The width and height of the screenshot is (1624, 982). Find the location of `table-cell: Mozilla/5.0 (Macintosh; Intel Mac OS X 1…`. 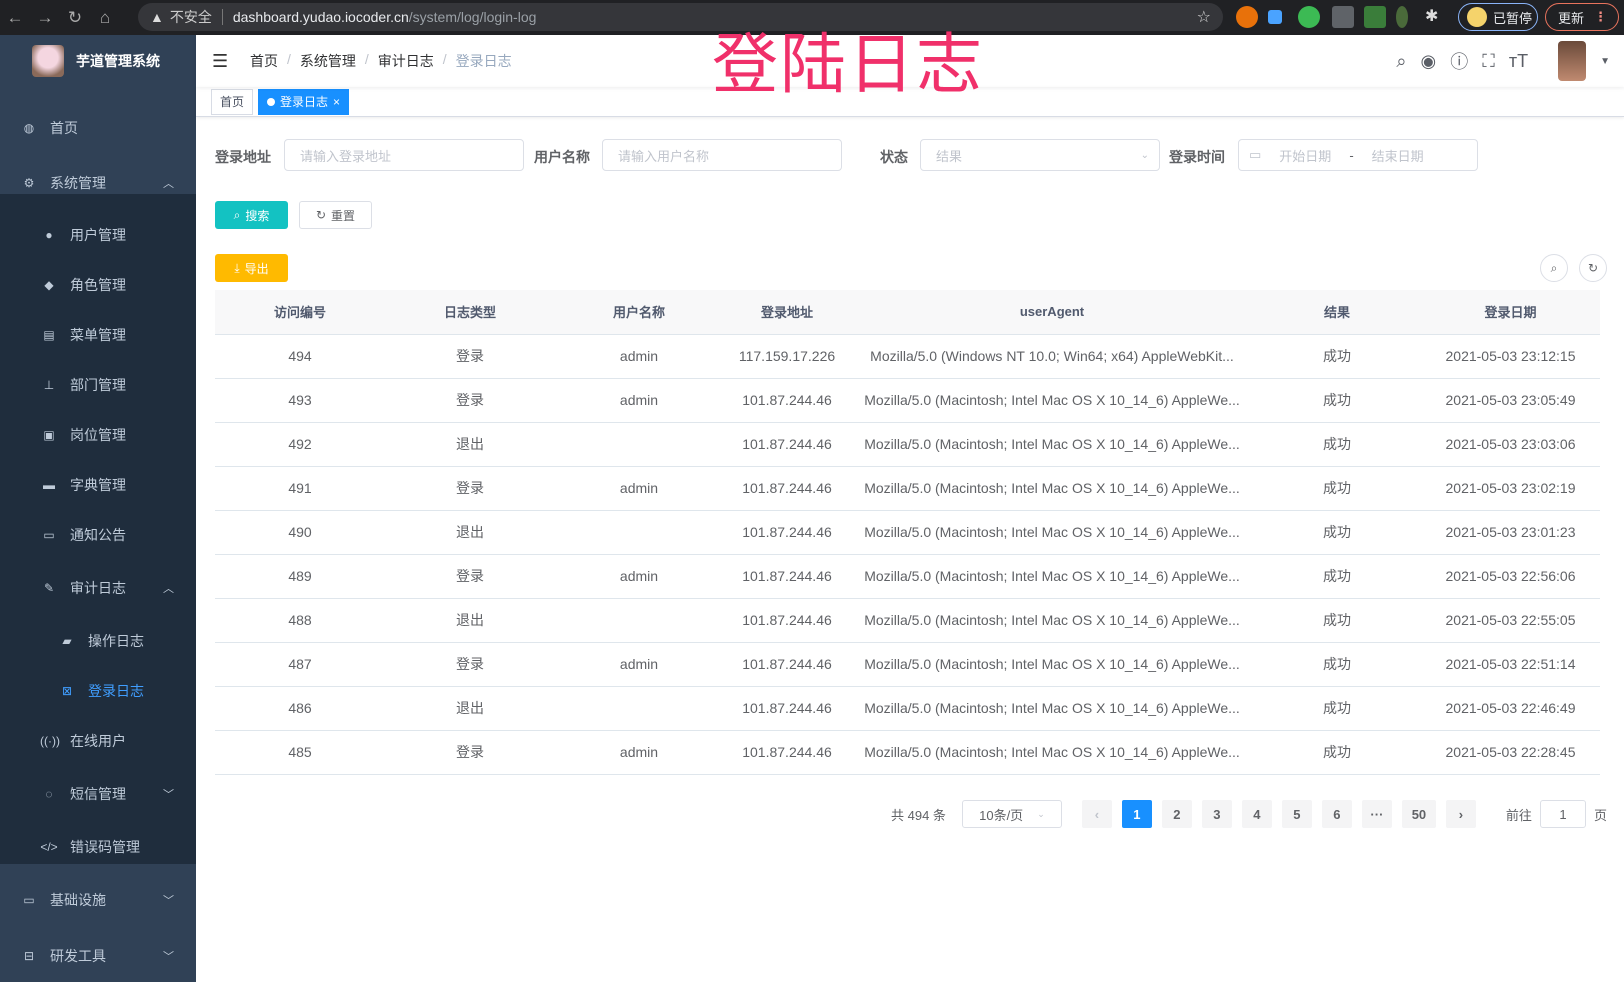

table-cell: Mozilla/5.0 (Macintosh; Intel Mac OS X 1… is located at coordinates (1052, 444).